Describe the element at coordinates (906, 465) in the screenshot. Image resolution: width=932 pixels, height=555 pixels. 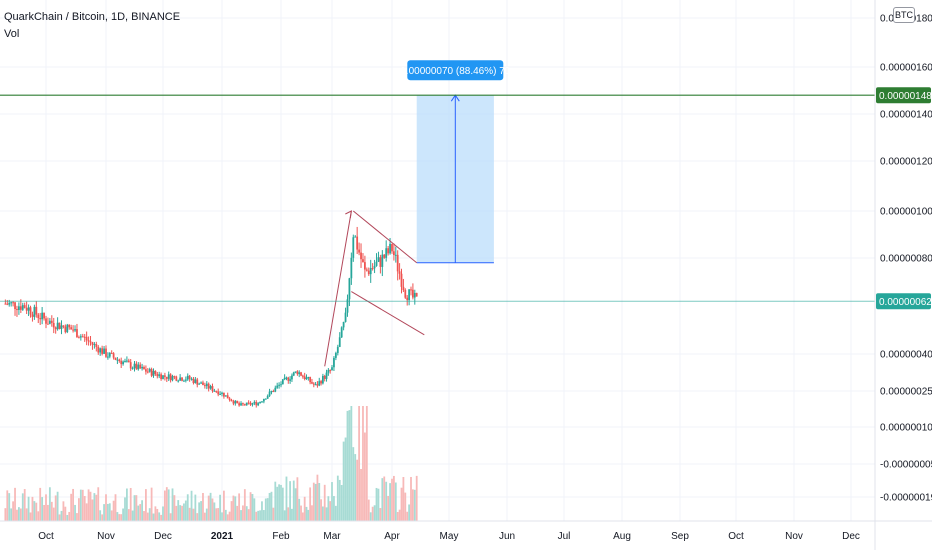
I see `y-tick-label: -0.00000005` at that location.